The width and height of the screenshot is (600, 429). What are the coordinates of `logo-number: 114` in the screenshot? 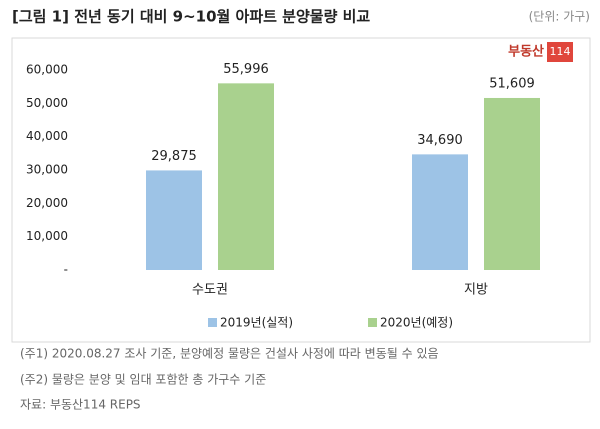 It's located at (560, 51).